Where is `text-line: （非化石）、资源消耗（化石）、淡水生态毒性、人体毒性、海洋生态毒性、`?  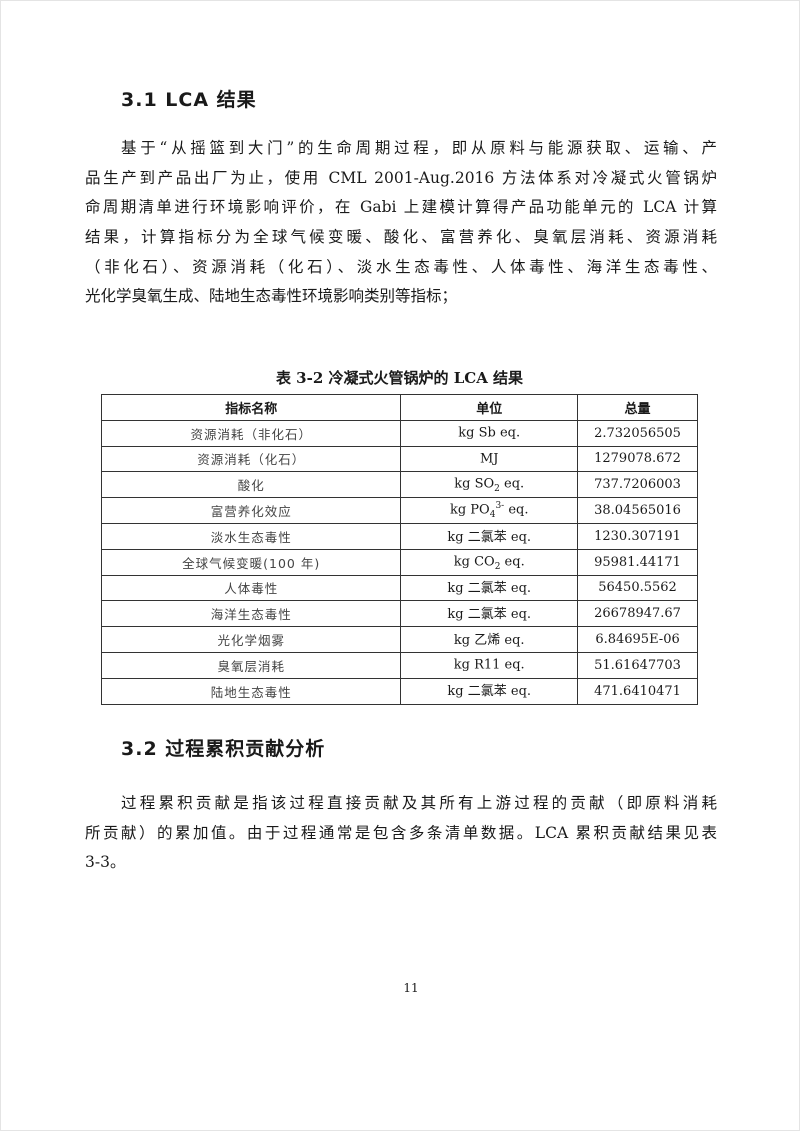
text-line: （非化石）、资源消耗（化石）、淡水生态毒性、人体毒性、海洋生态毒性、 is located at coordinates (401, 266).